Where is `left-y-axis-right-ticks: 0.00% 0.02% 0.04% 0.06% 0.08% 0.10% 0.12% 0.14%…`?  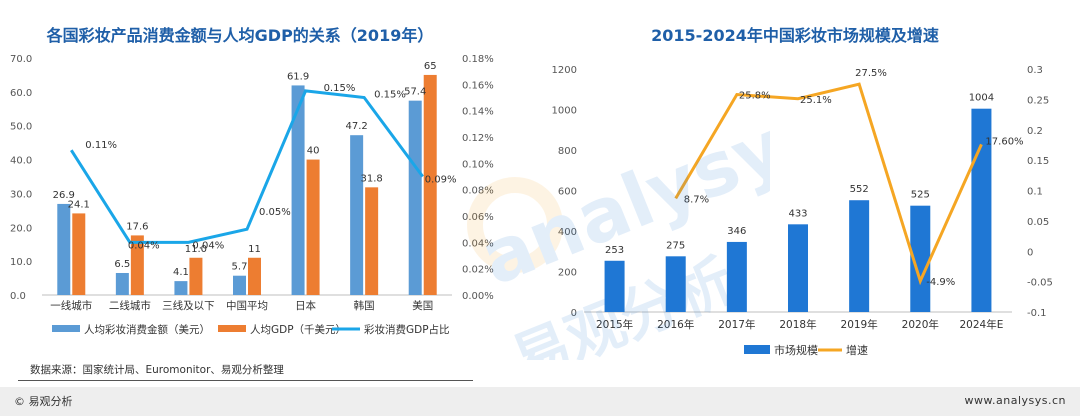 left-y-axis-right-ticks: 0.00% 0.02% 0.04% 0.06% 0.08% 0.10% 0.12% 0.14%… is located at coordinates (478, 178).